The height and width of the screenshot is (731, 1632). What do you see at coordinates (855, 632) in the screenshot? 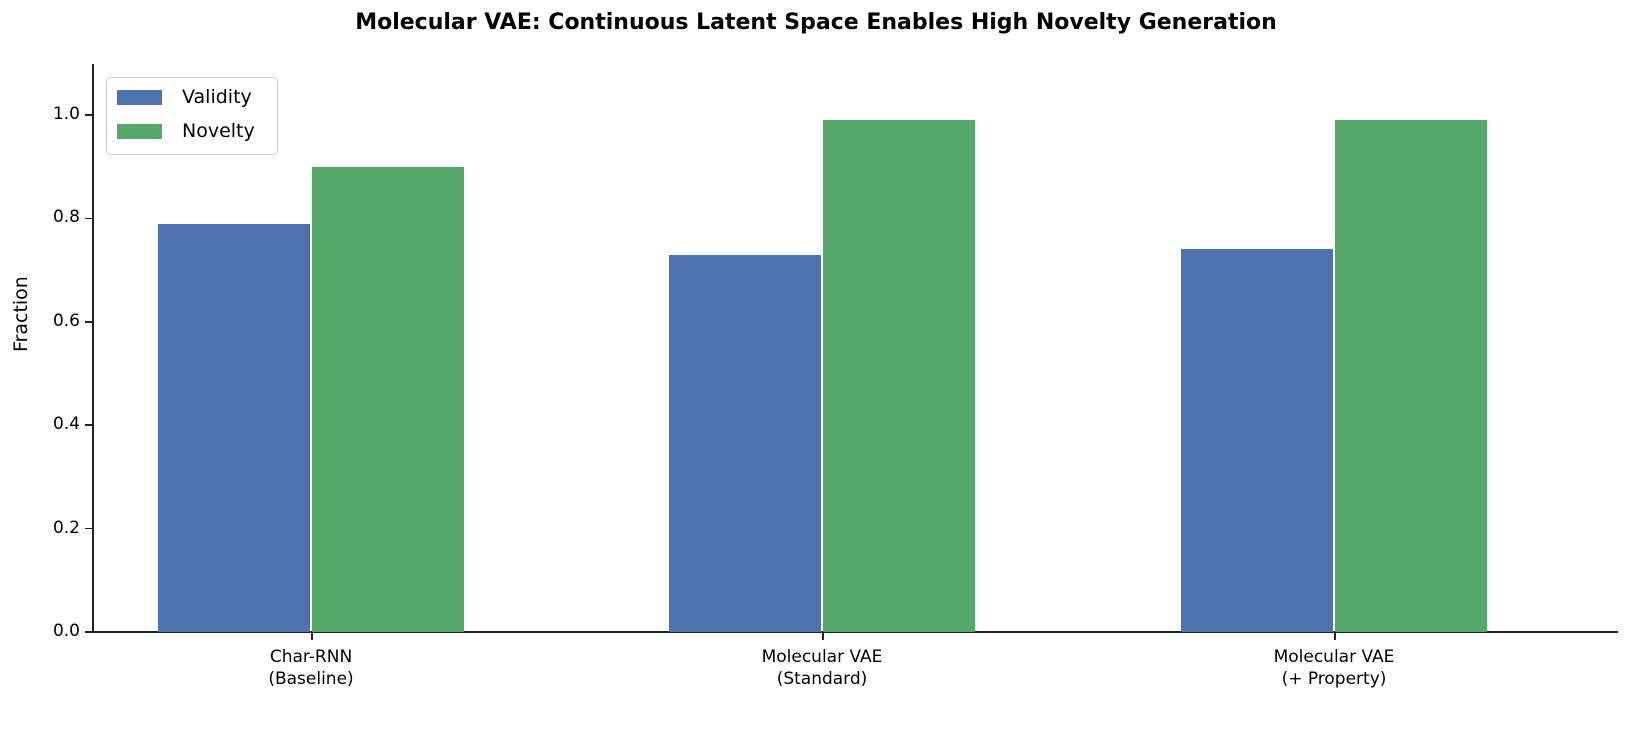
I see `x-axis-line` at bounding box center [855, 632].